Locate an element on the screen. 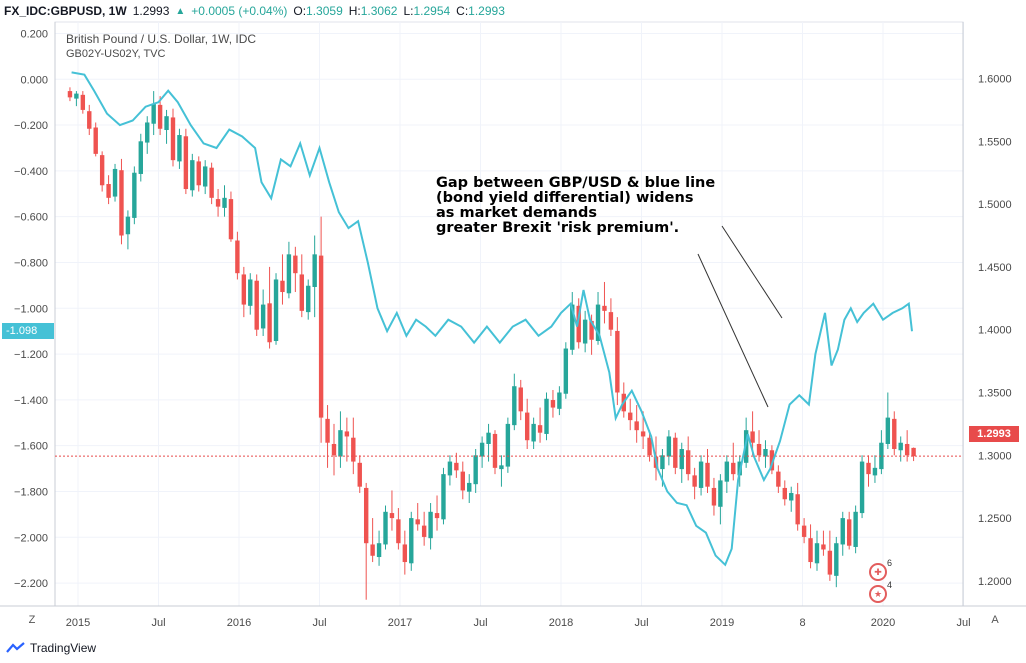 The width and height of the screenshot is (1026, 663). open-value: O:1.3059 is located at coordinates (318, 11).